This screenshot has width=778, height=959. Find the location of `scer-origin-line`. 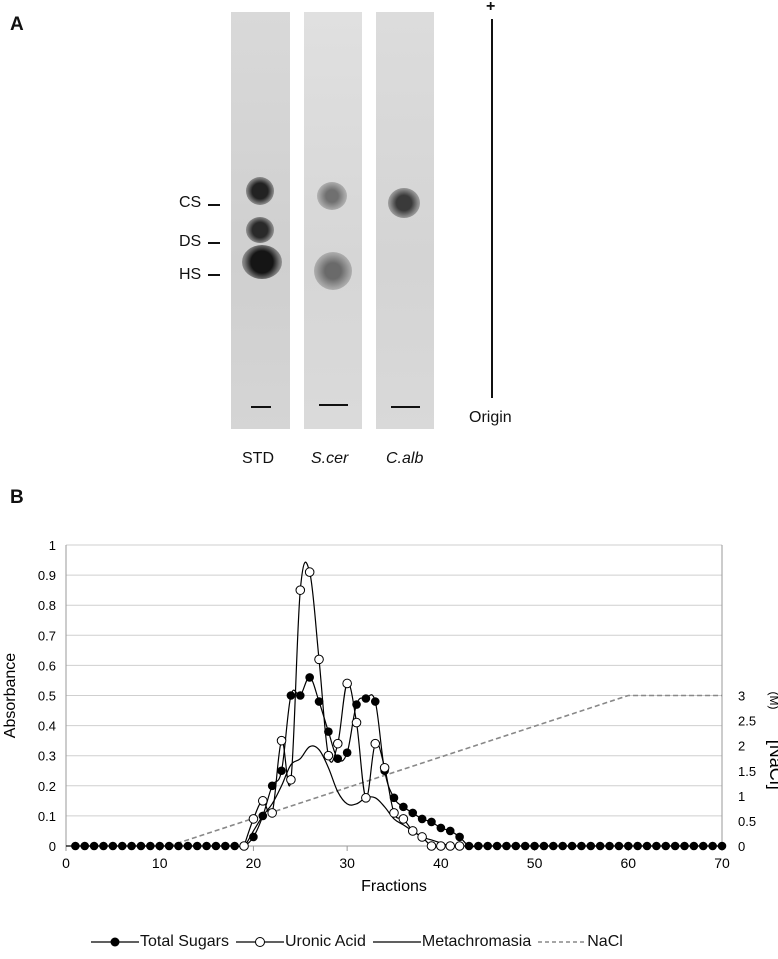

scer-origin-line is located at coordinates (333, 405).